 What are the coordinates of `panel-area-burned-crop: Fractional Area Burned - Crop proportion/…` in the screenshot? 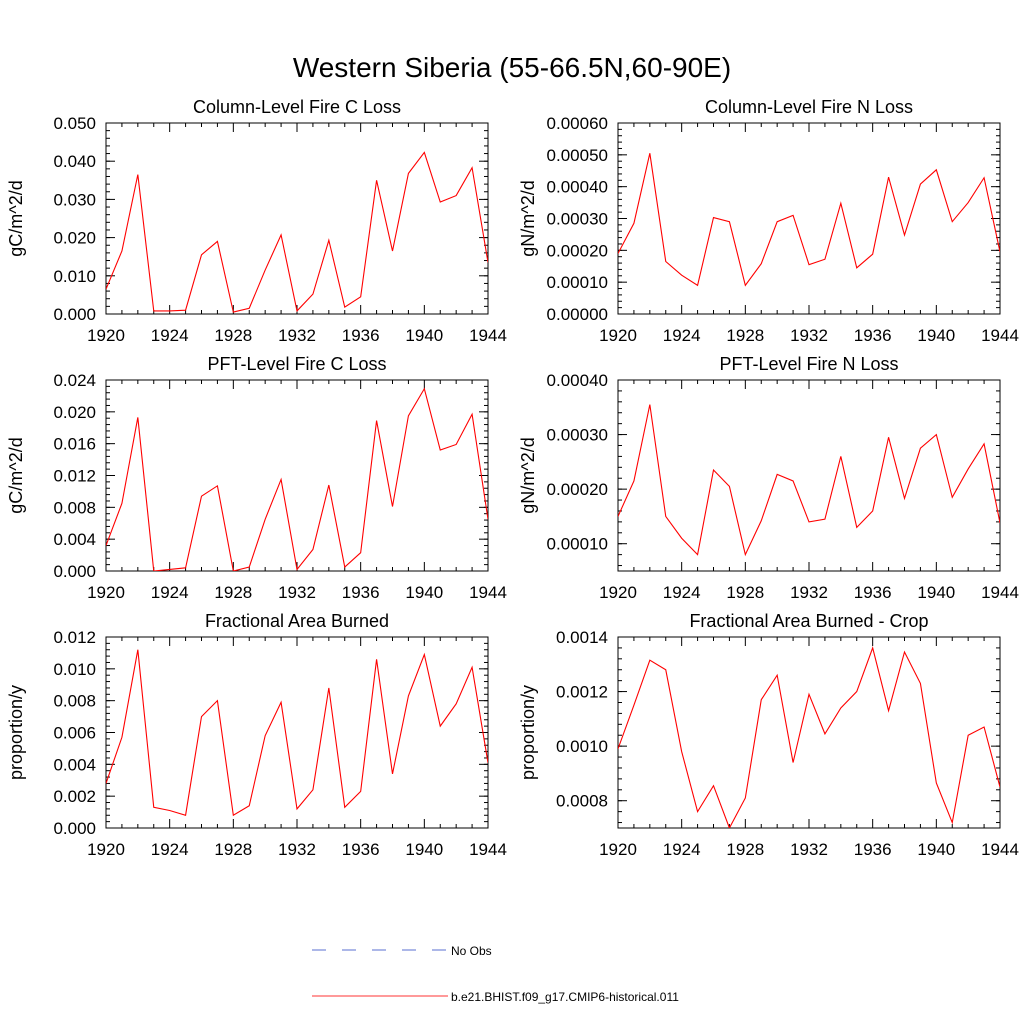 It's located at (768, 735).